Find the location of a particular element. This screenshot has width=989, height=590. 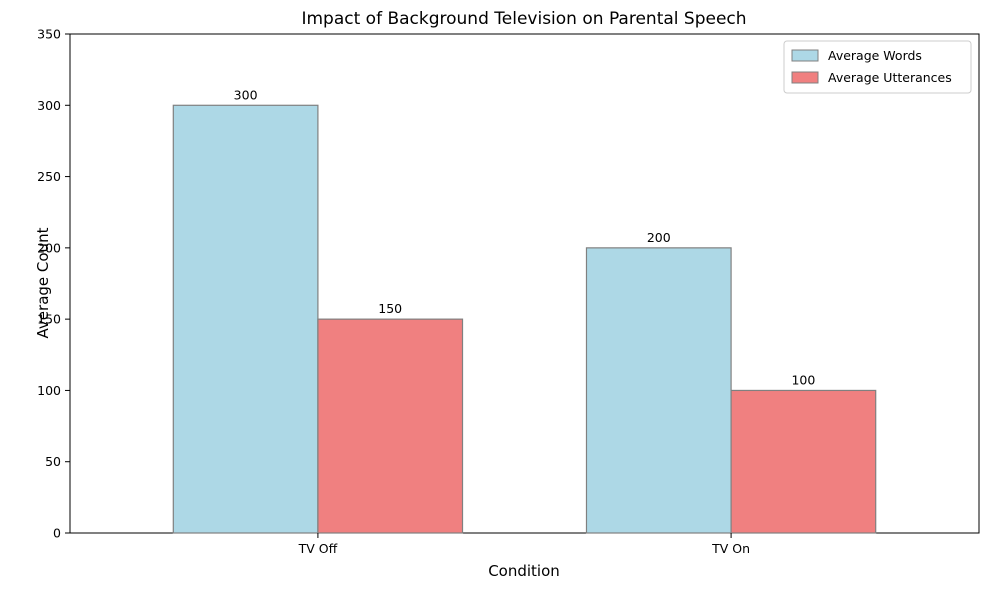

y-tick-label: 200 is located at coordinates (49, 247).